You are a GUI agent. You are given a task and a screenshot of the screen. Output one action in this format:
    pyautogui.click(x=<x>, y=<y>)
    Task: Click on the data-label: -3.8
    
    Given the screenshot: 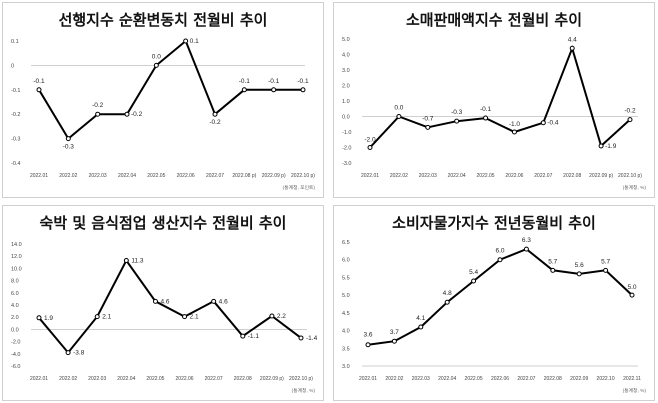 What is the action you would take?
    pyautogui.click(x=79, y=353)
    